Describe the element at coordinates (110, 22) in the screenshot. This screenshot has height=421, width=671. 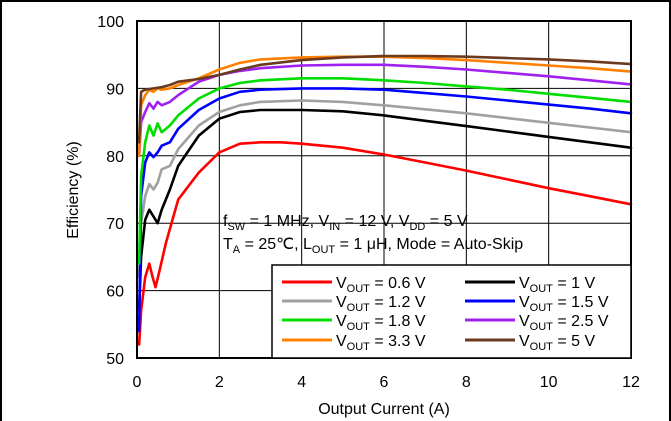
I see `y-tick-label-5: 100` at that location.